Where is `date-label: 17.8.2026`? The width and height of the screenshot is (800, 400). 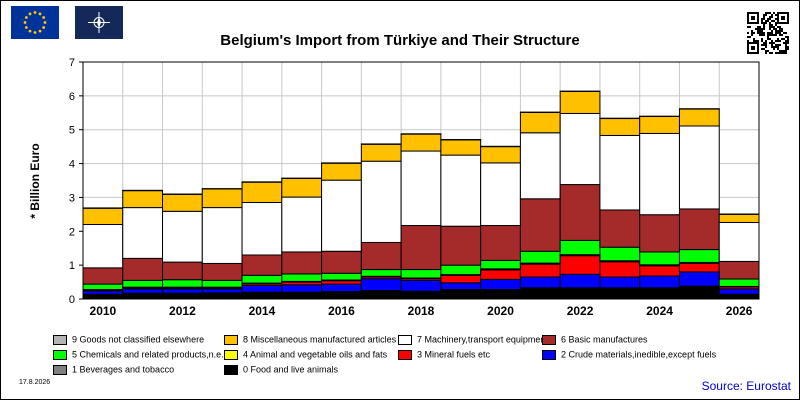 date-label: 17.8.2026 is located at coordinates (35, 382).